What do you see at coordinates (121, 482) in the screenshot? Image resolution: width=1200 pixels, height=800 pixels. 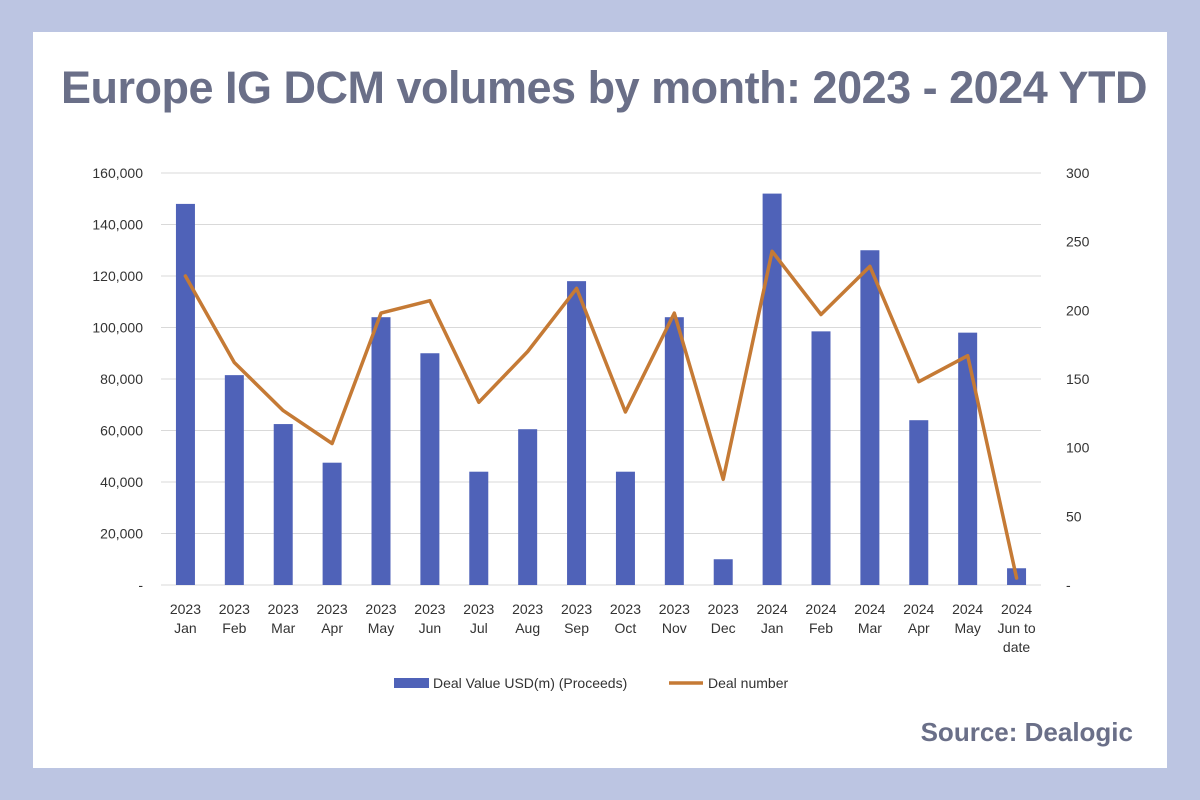 I see `left-tick-label: 40,000` at bounding box center [121, 482].